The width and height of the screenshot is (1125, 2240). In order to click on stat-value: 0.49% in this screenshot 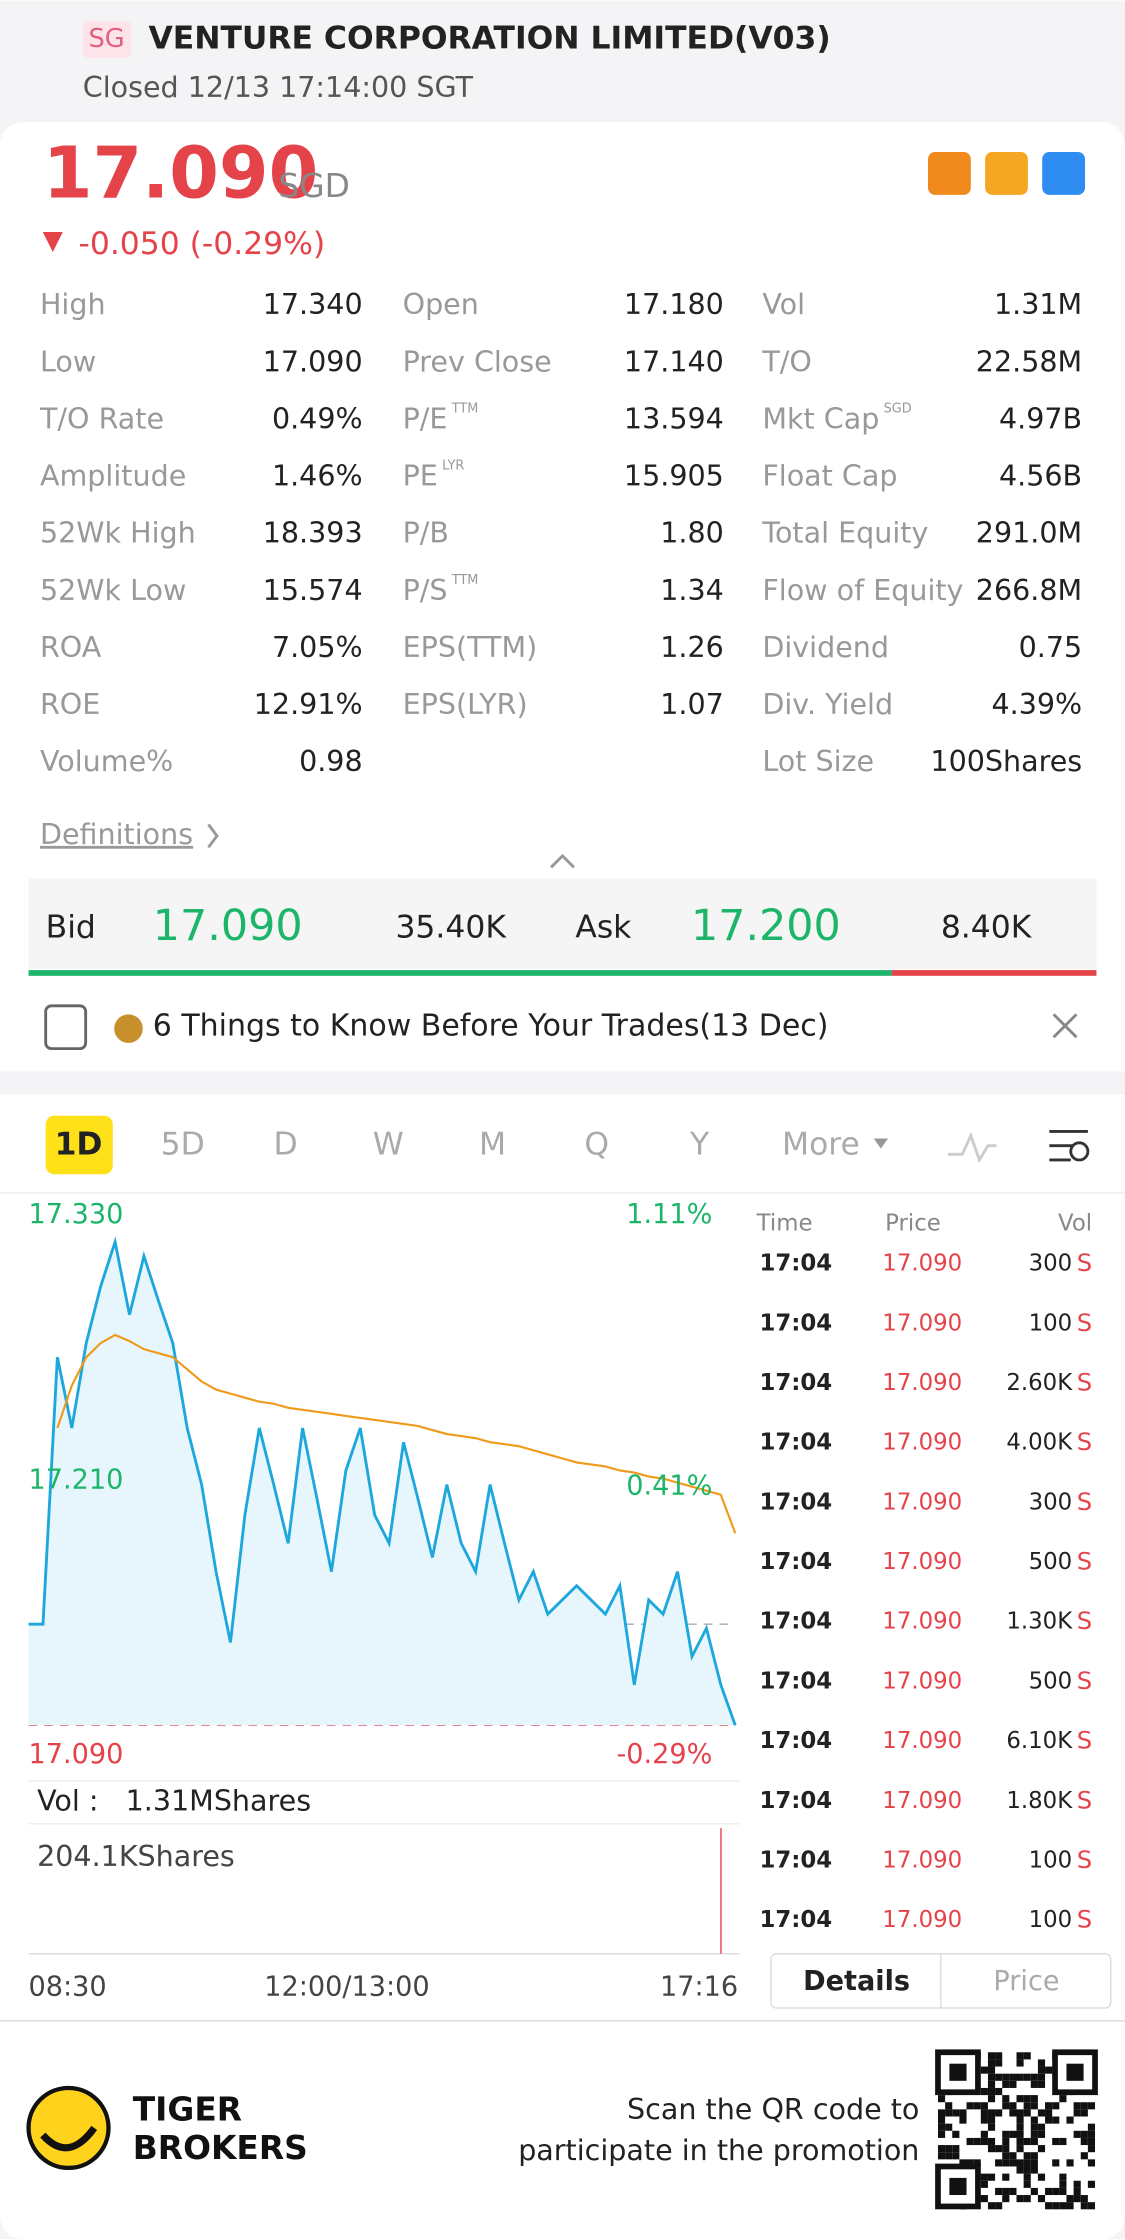, I will do `click(317, 418)`.